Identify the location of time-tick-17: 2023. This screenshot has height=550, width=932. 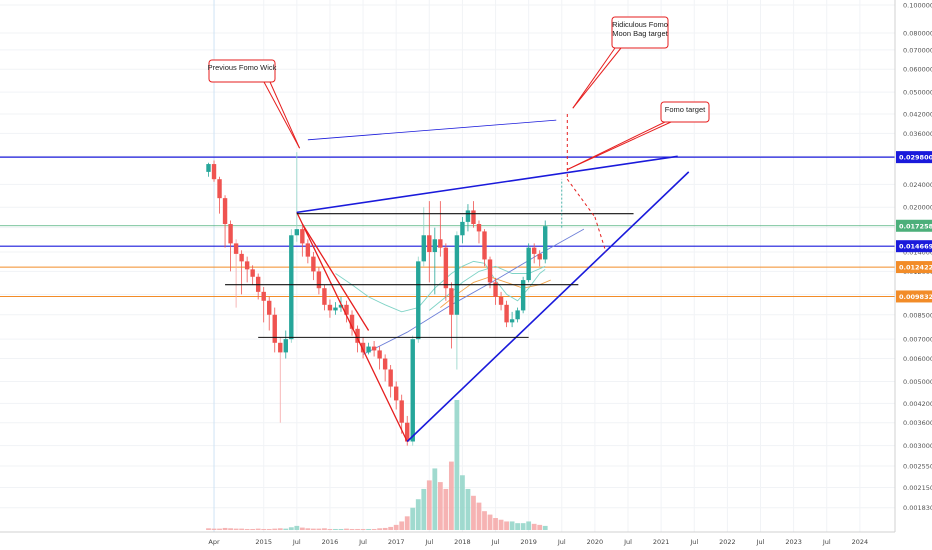
(793, 542).